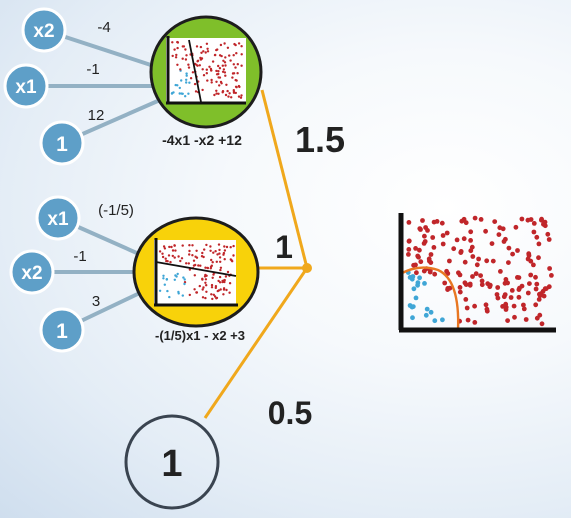  Describe the element at coordinates (103, 27) in the screenshot. I see `weight-label: -4` at that location.